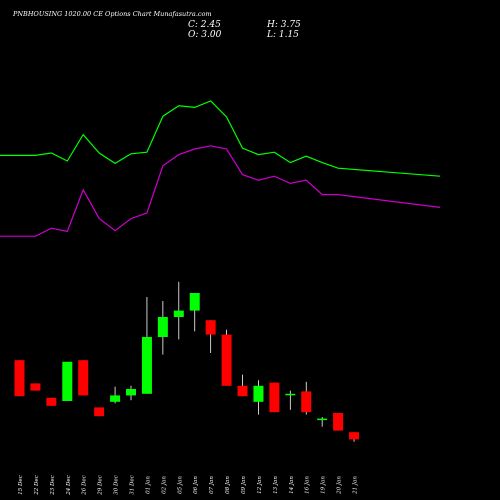  What do you see at coordinates (244, 485) in the screenshot?
I see `x-tick-label: 09 Jan` at bounding box center [244, 485].